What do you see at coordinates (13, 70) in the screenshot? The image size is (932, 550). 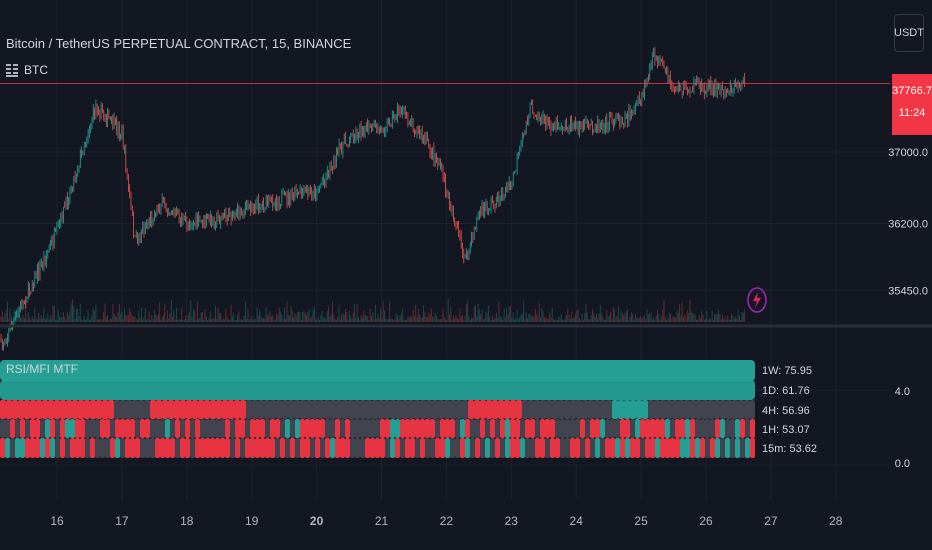 I see `legend-settings-icon` at bounding box center [13, 70].